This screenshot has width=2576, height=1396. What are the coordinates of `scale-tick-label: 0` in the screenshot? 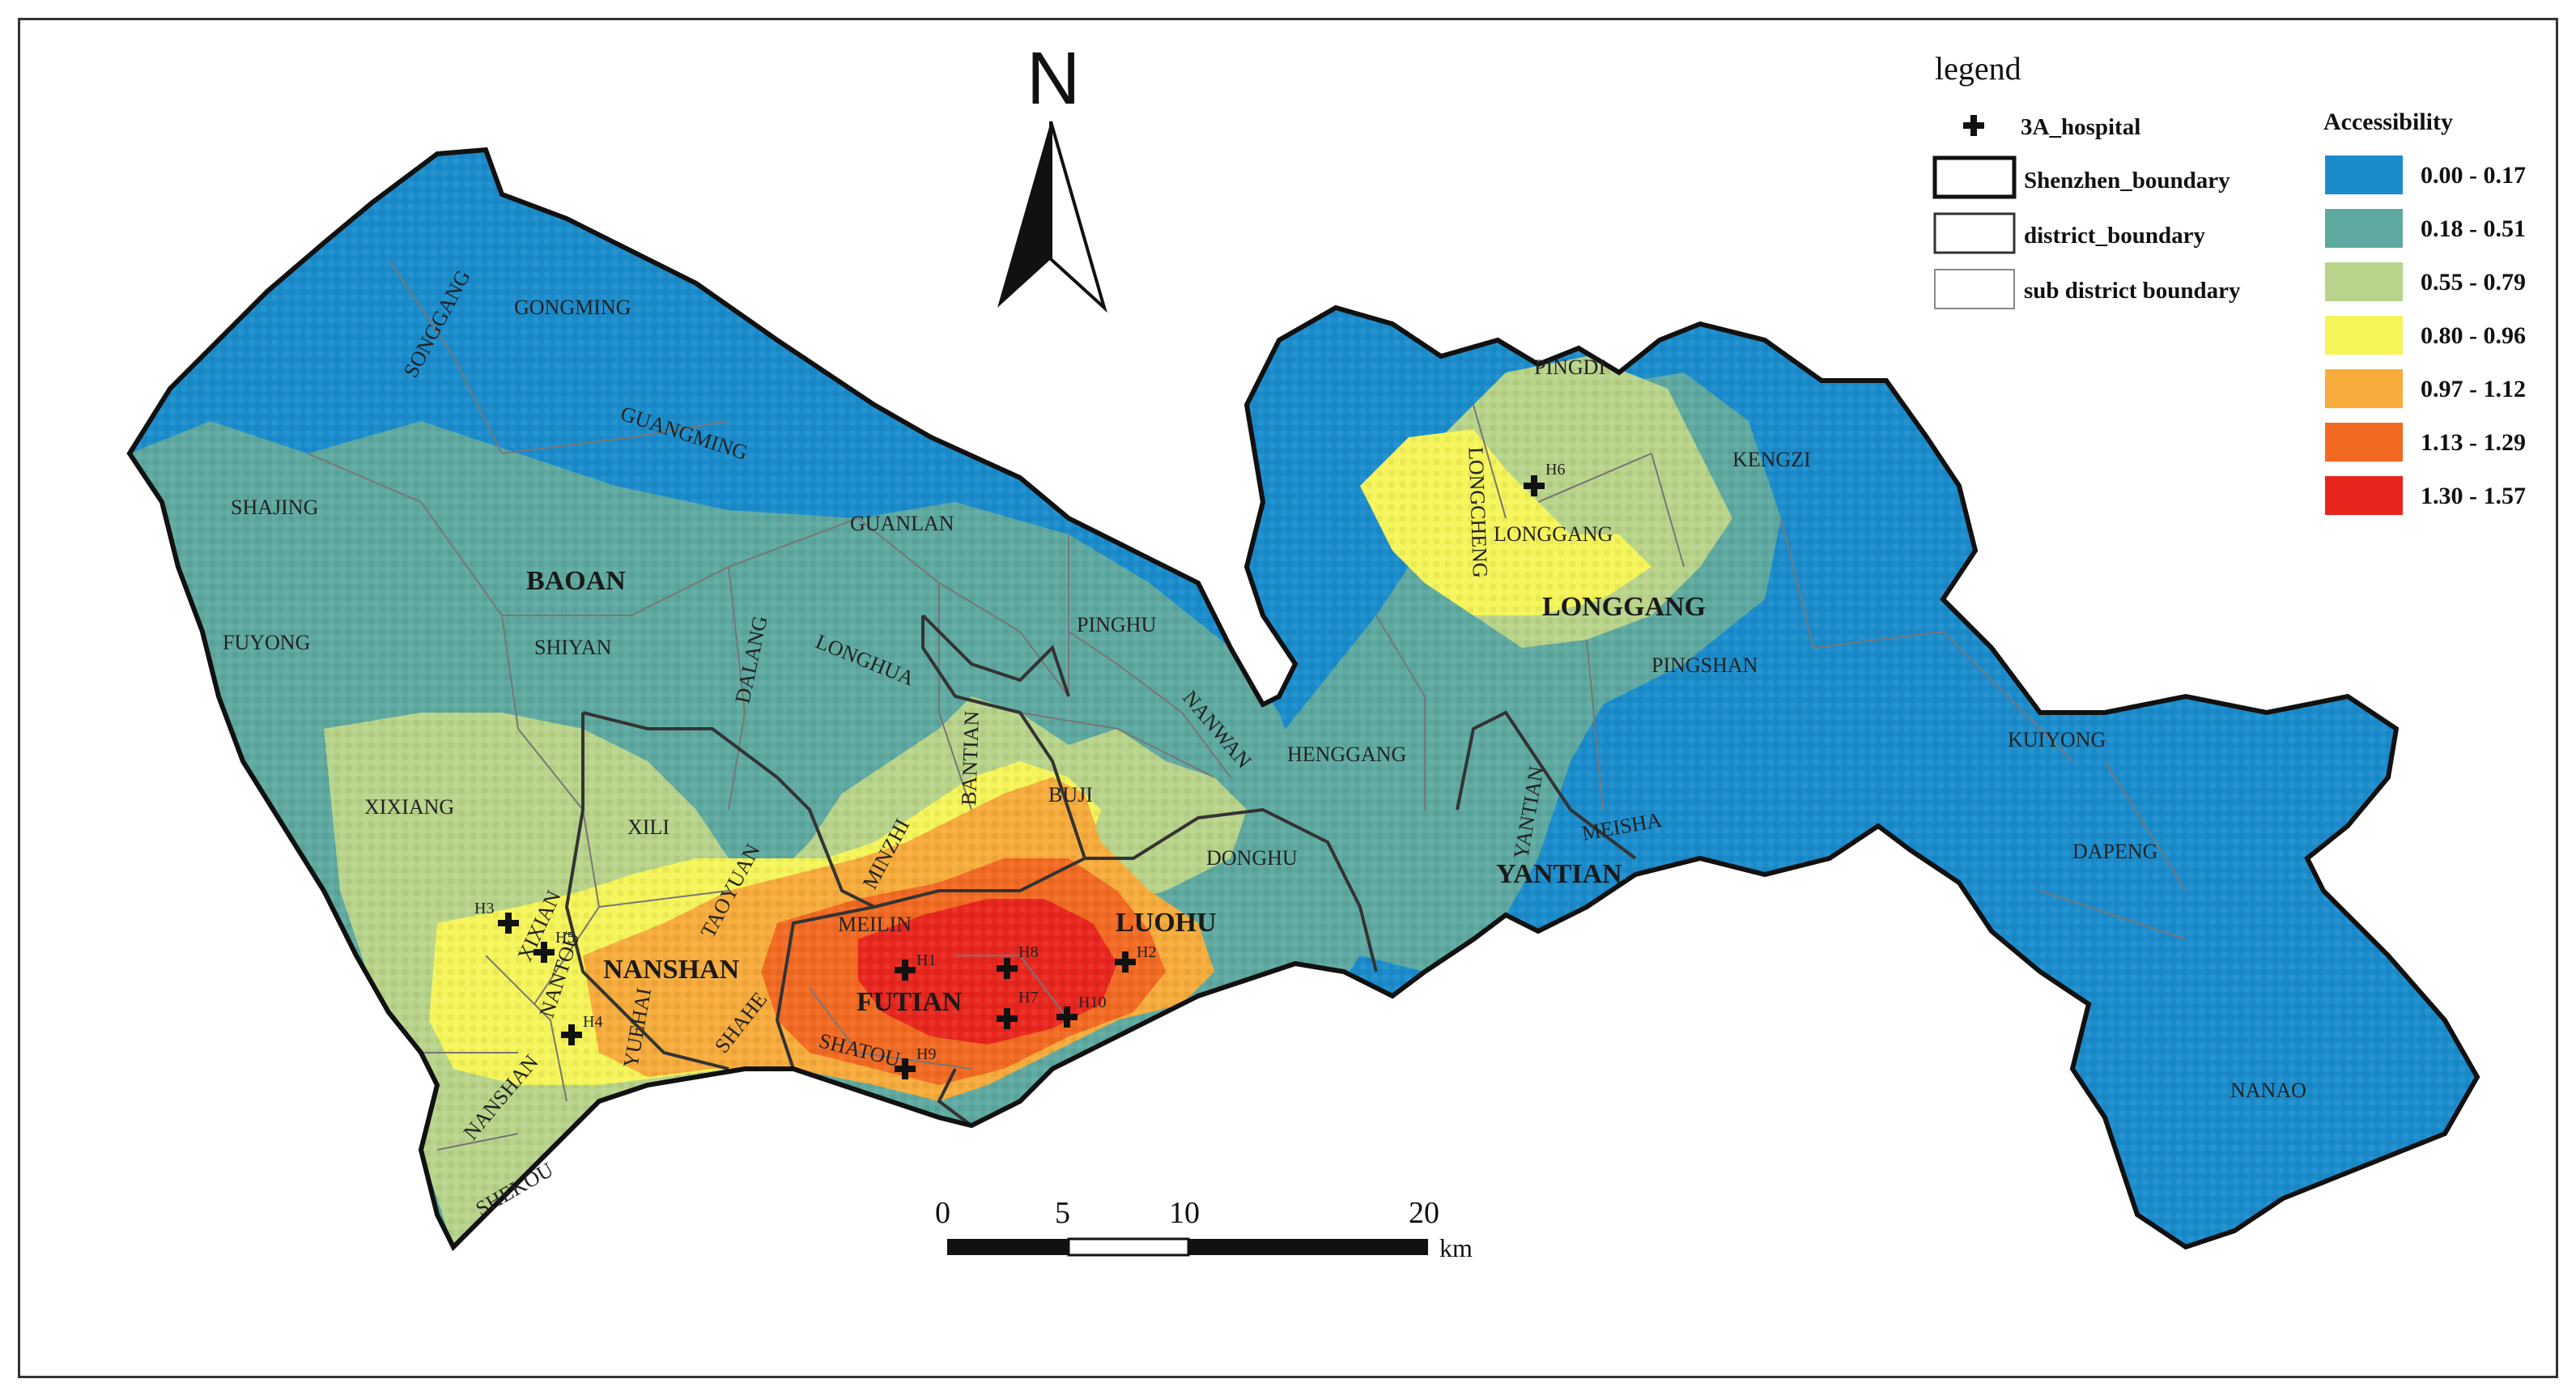 It's located at (943, 1213).